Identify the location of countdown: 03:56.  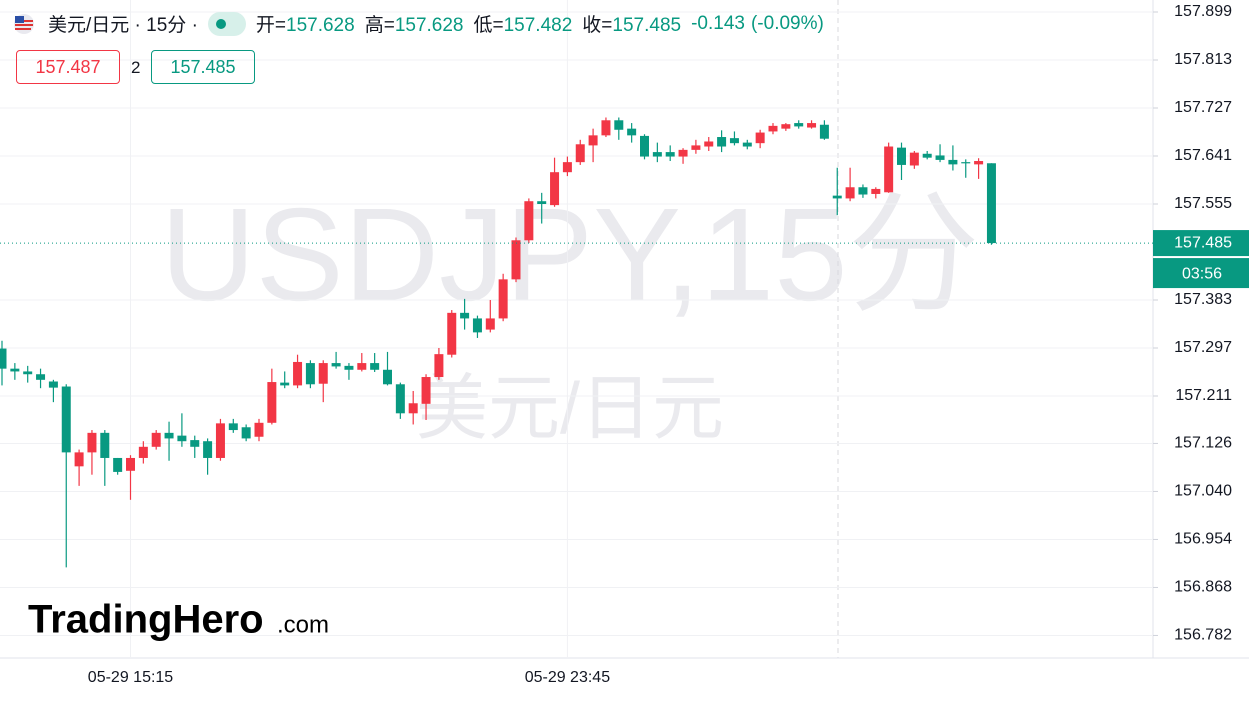
(1202, 273).